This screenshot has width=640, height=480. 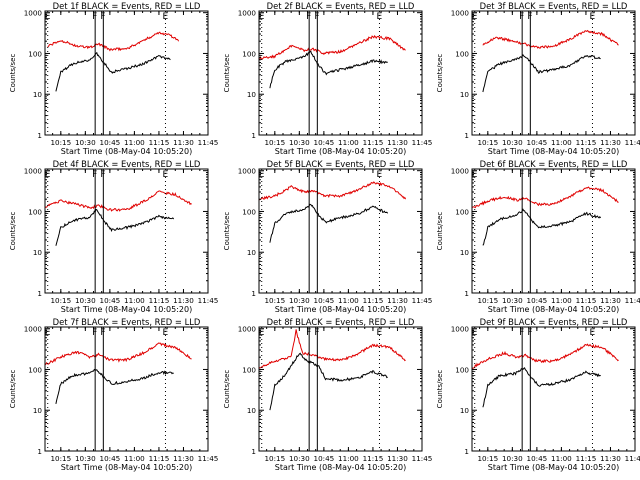 What do you see at coordinates (127, 322) in the screenshot?
I see `chart-title: Det 7f BLACK = Events, RED = LLD` at bounding box center [127, 322].